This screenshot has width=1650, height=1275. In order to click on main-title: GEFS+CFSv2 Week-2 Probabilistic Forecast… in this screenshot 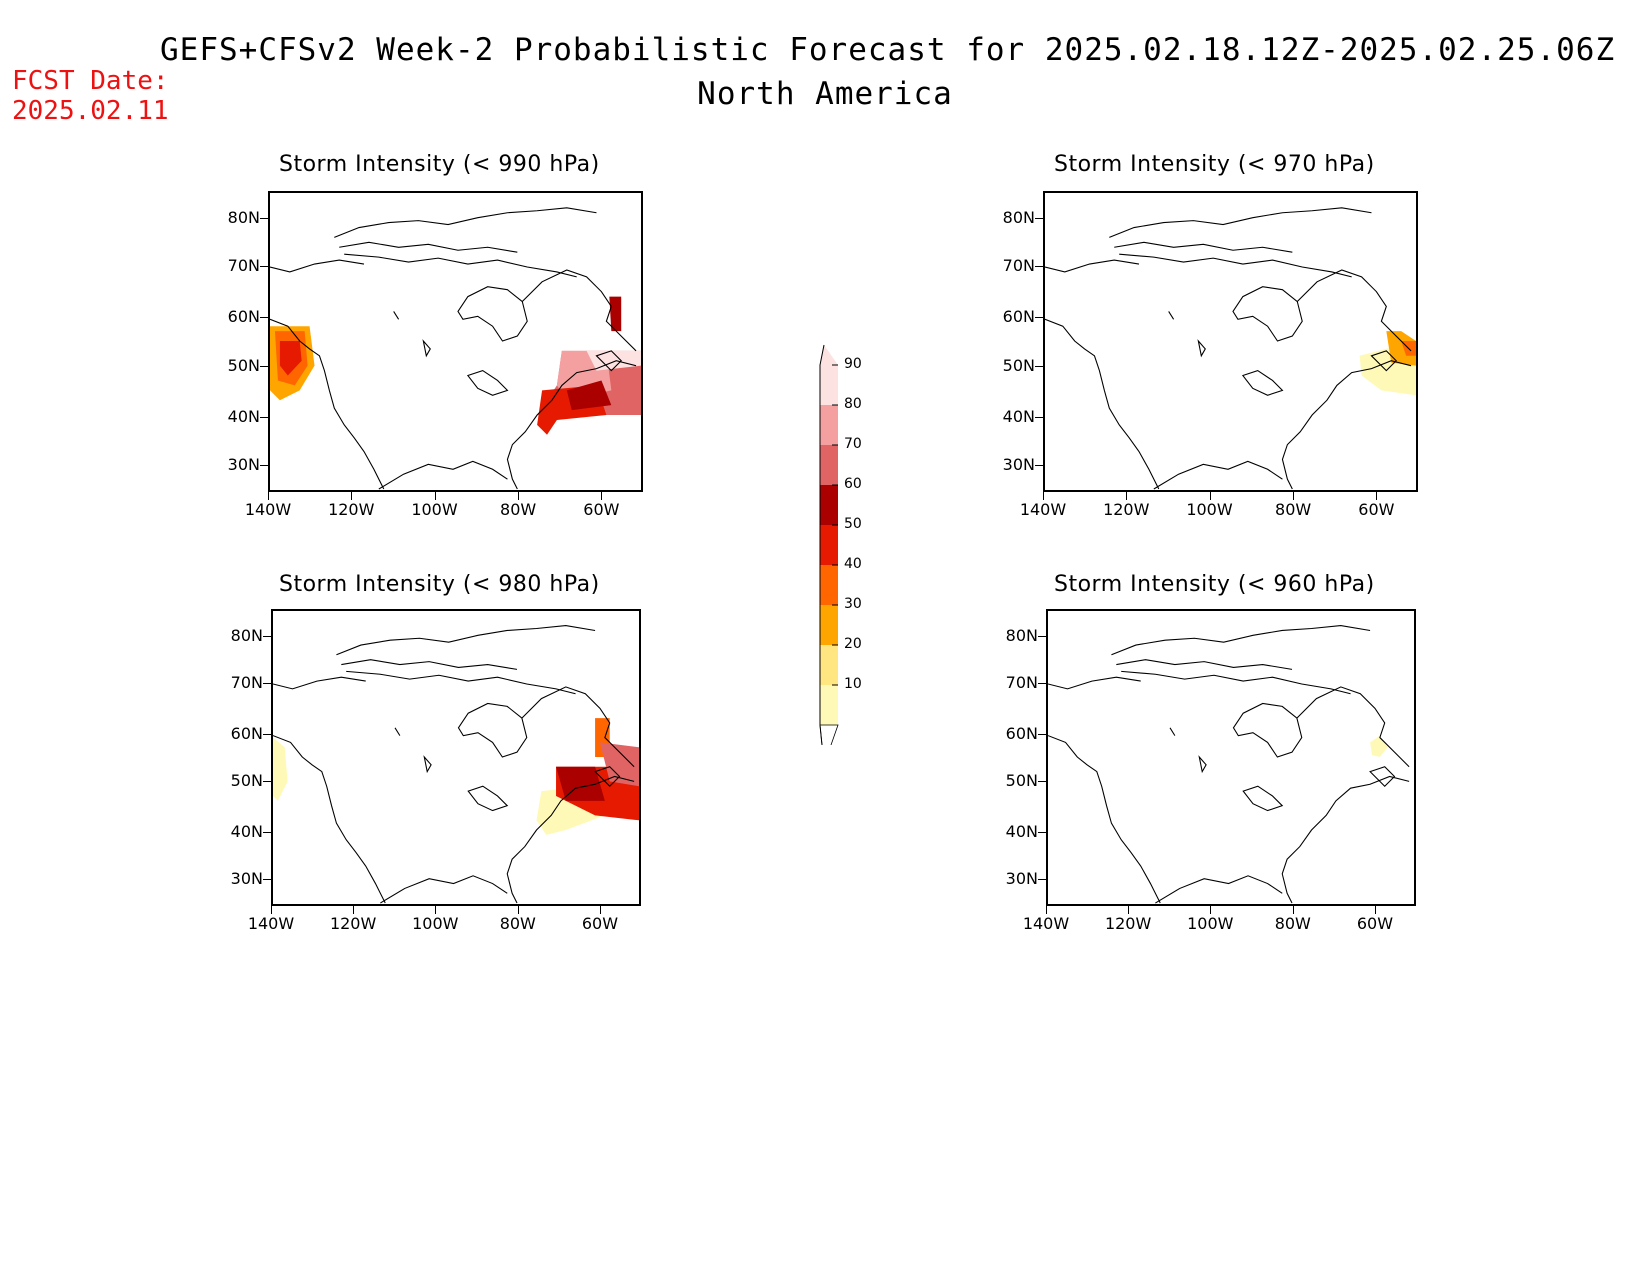, I will do `click(888, 50)`.